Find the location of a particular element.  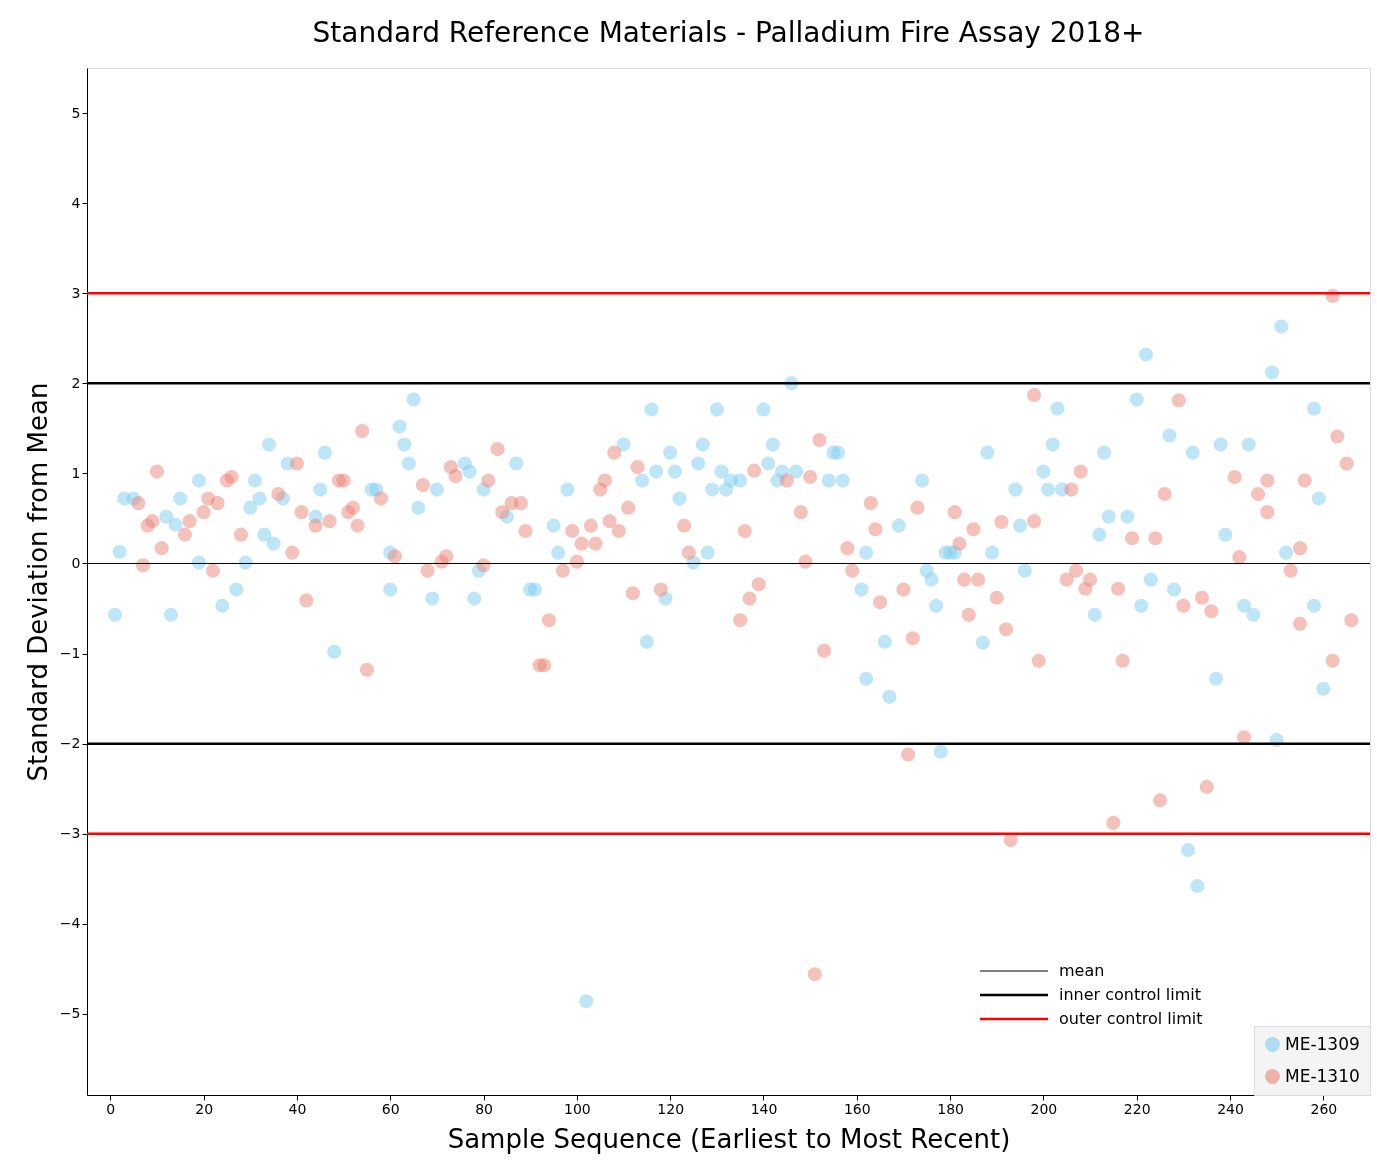

x-tick-label: 20 is located at coordinates (204, 1108).